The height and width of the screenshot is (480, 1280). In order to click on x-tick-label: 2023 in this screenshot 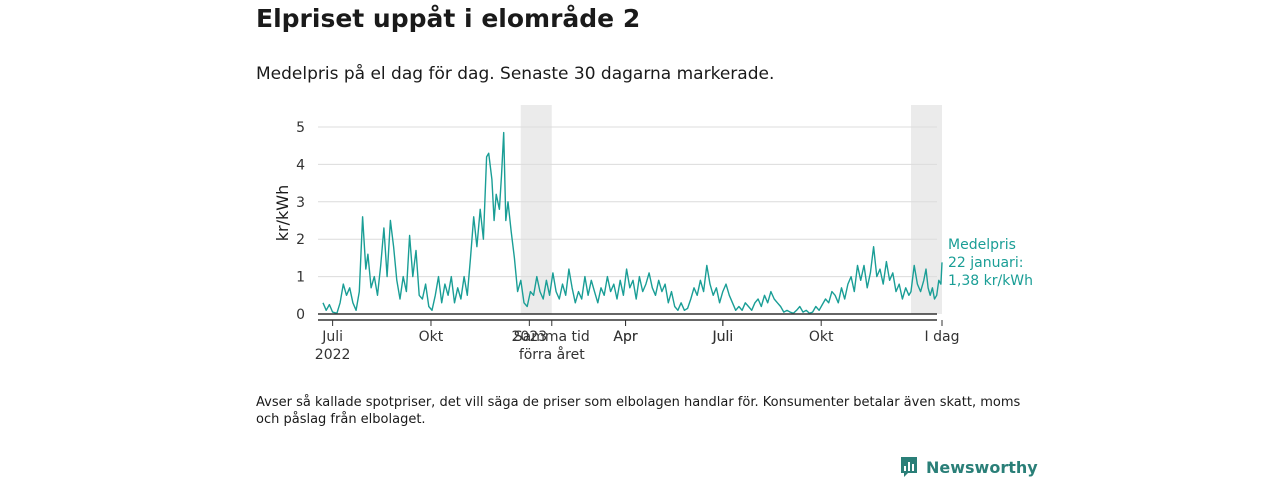, I will do `click(530, 337)`.